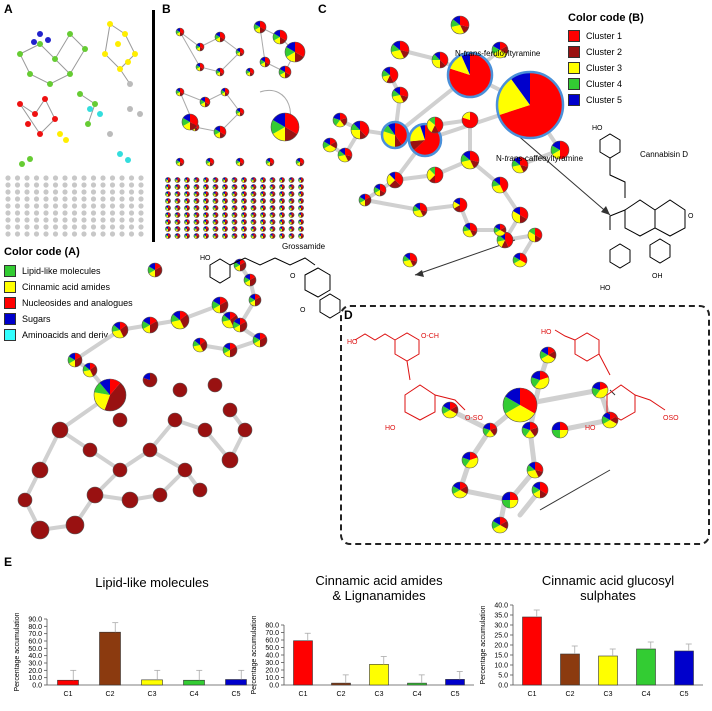  What do you see at coordinates (646, 694) in the screenshot?
I see `x-tick-label: C4` at bounding box center [646, 694].